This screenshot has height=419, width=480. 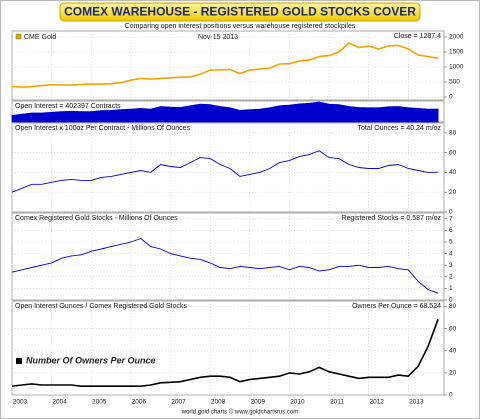 I want to click on x-tick-label: 2011, so click(x=337, y=402).